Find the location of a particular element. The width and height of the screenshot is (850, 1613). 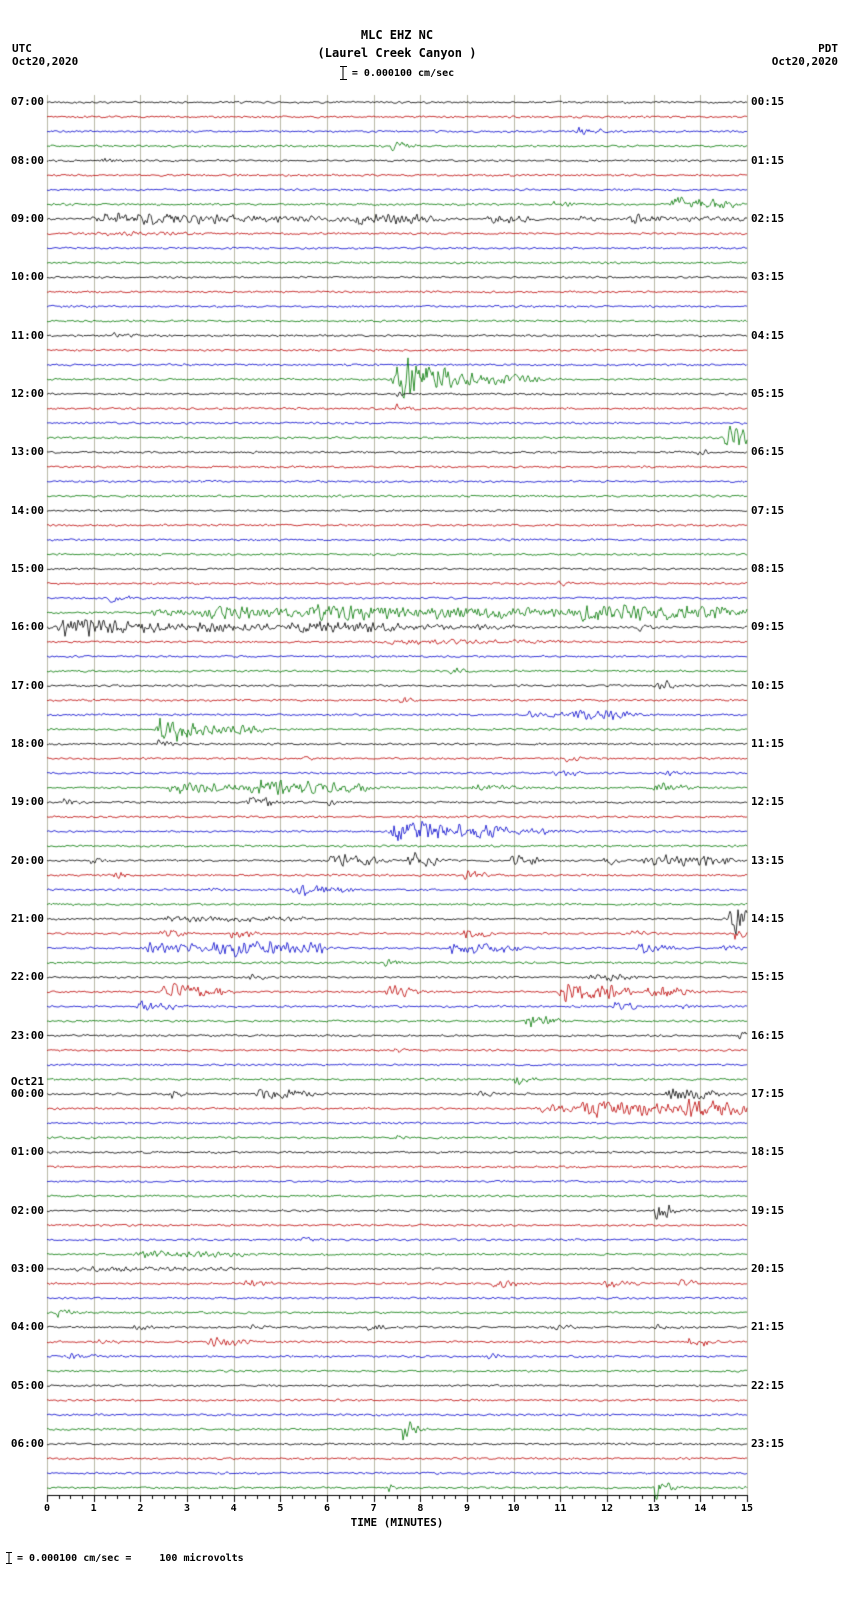

pdt-hour-label: 20:15 is located at coordinates (768, 1268).